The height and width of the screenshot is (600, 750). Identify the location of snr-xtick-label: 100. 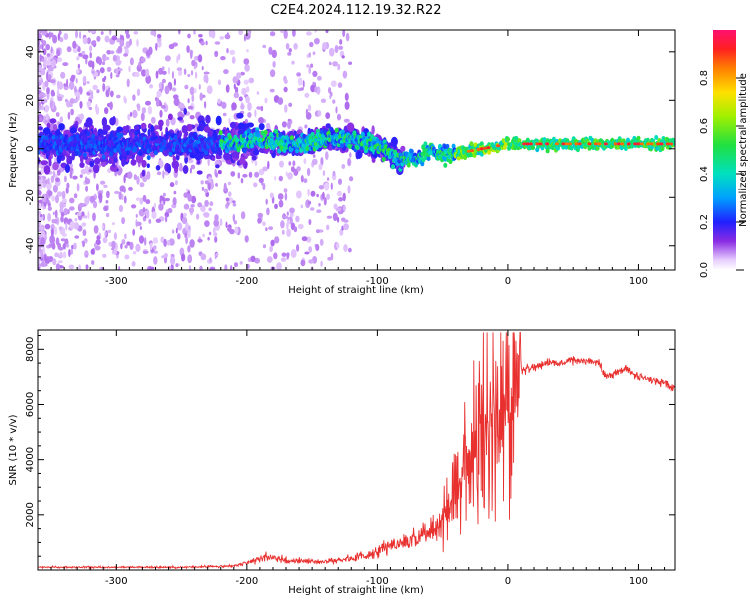
(638, 581).